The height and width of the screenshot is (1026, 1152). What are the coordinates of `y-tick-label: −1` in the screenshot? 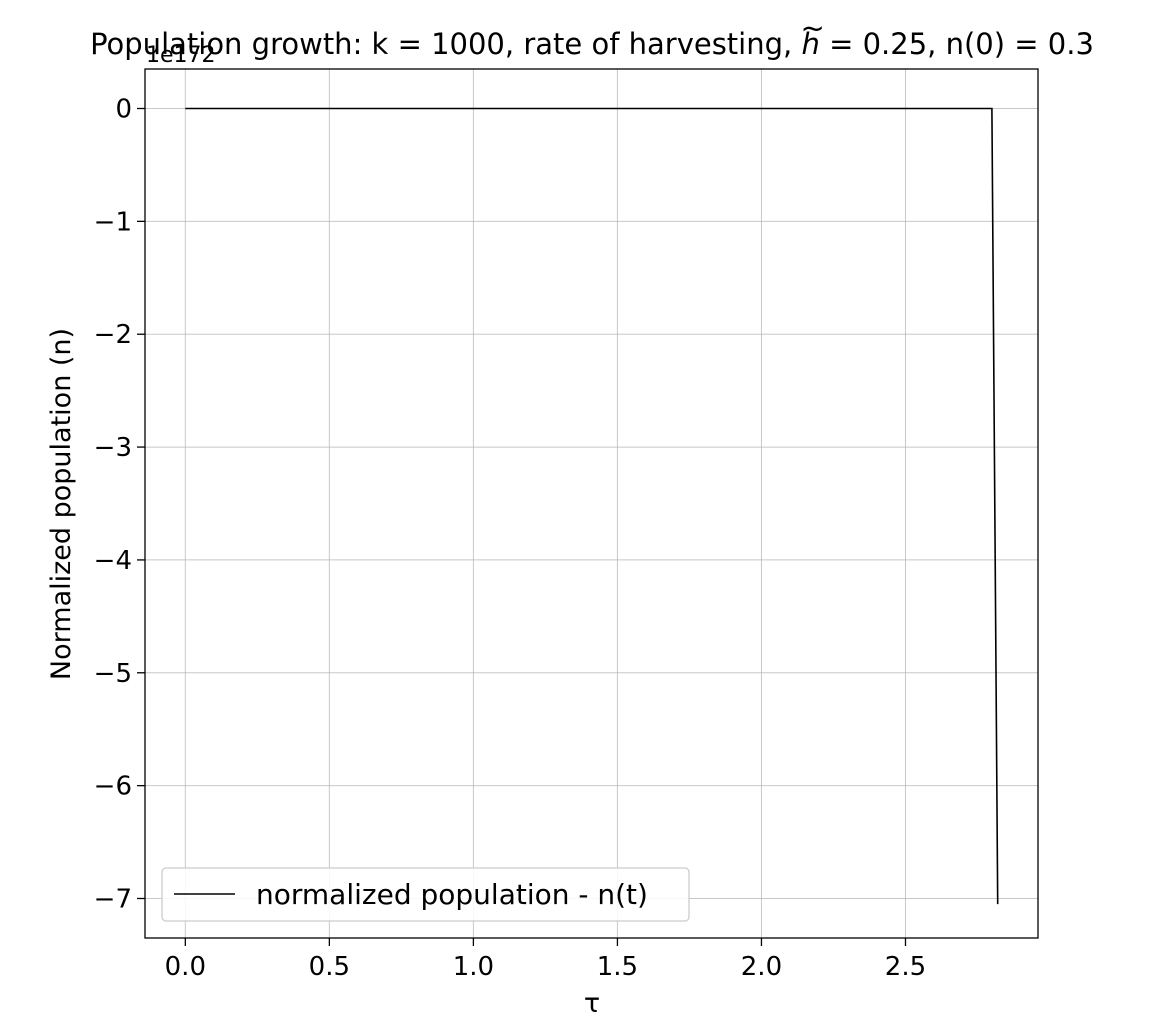 It's located at (113, 222).